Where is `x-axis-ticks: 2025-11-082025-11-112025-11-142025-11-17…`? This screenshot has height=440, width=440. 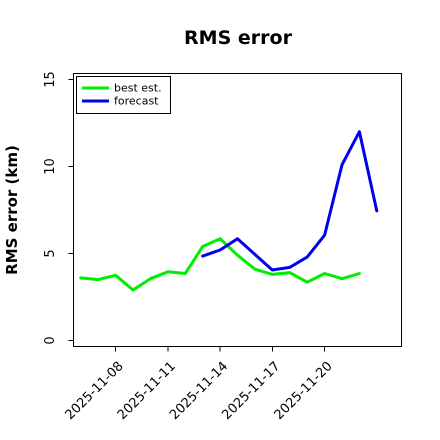
x-axis-ticks: 2025-11-082025-11-112025-11-142025-11-17… is located at coordinates (199, 384).